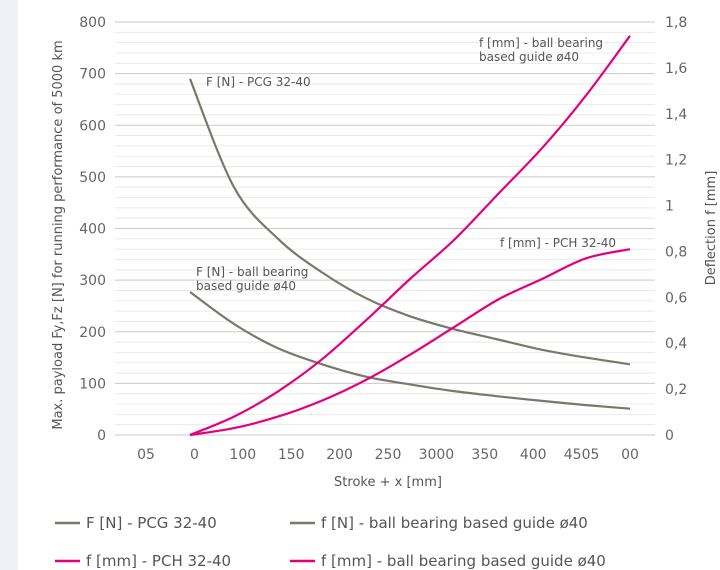  Describe the element at coordinates (676, 69) in the screenshot. I see `y-right-tick-label: 1,6` at that location.